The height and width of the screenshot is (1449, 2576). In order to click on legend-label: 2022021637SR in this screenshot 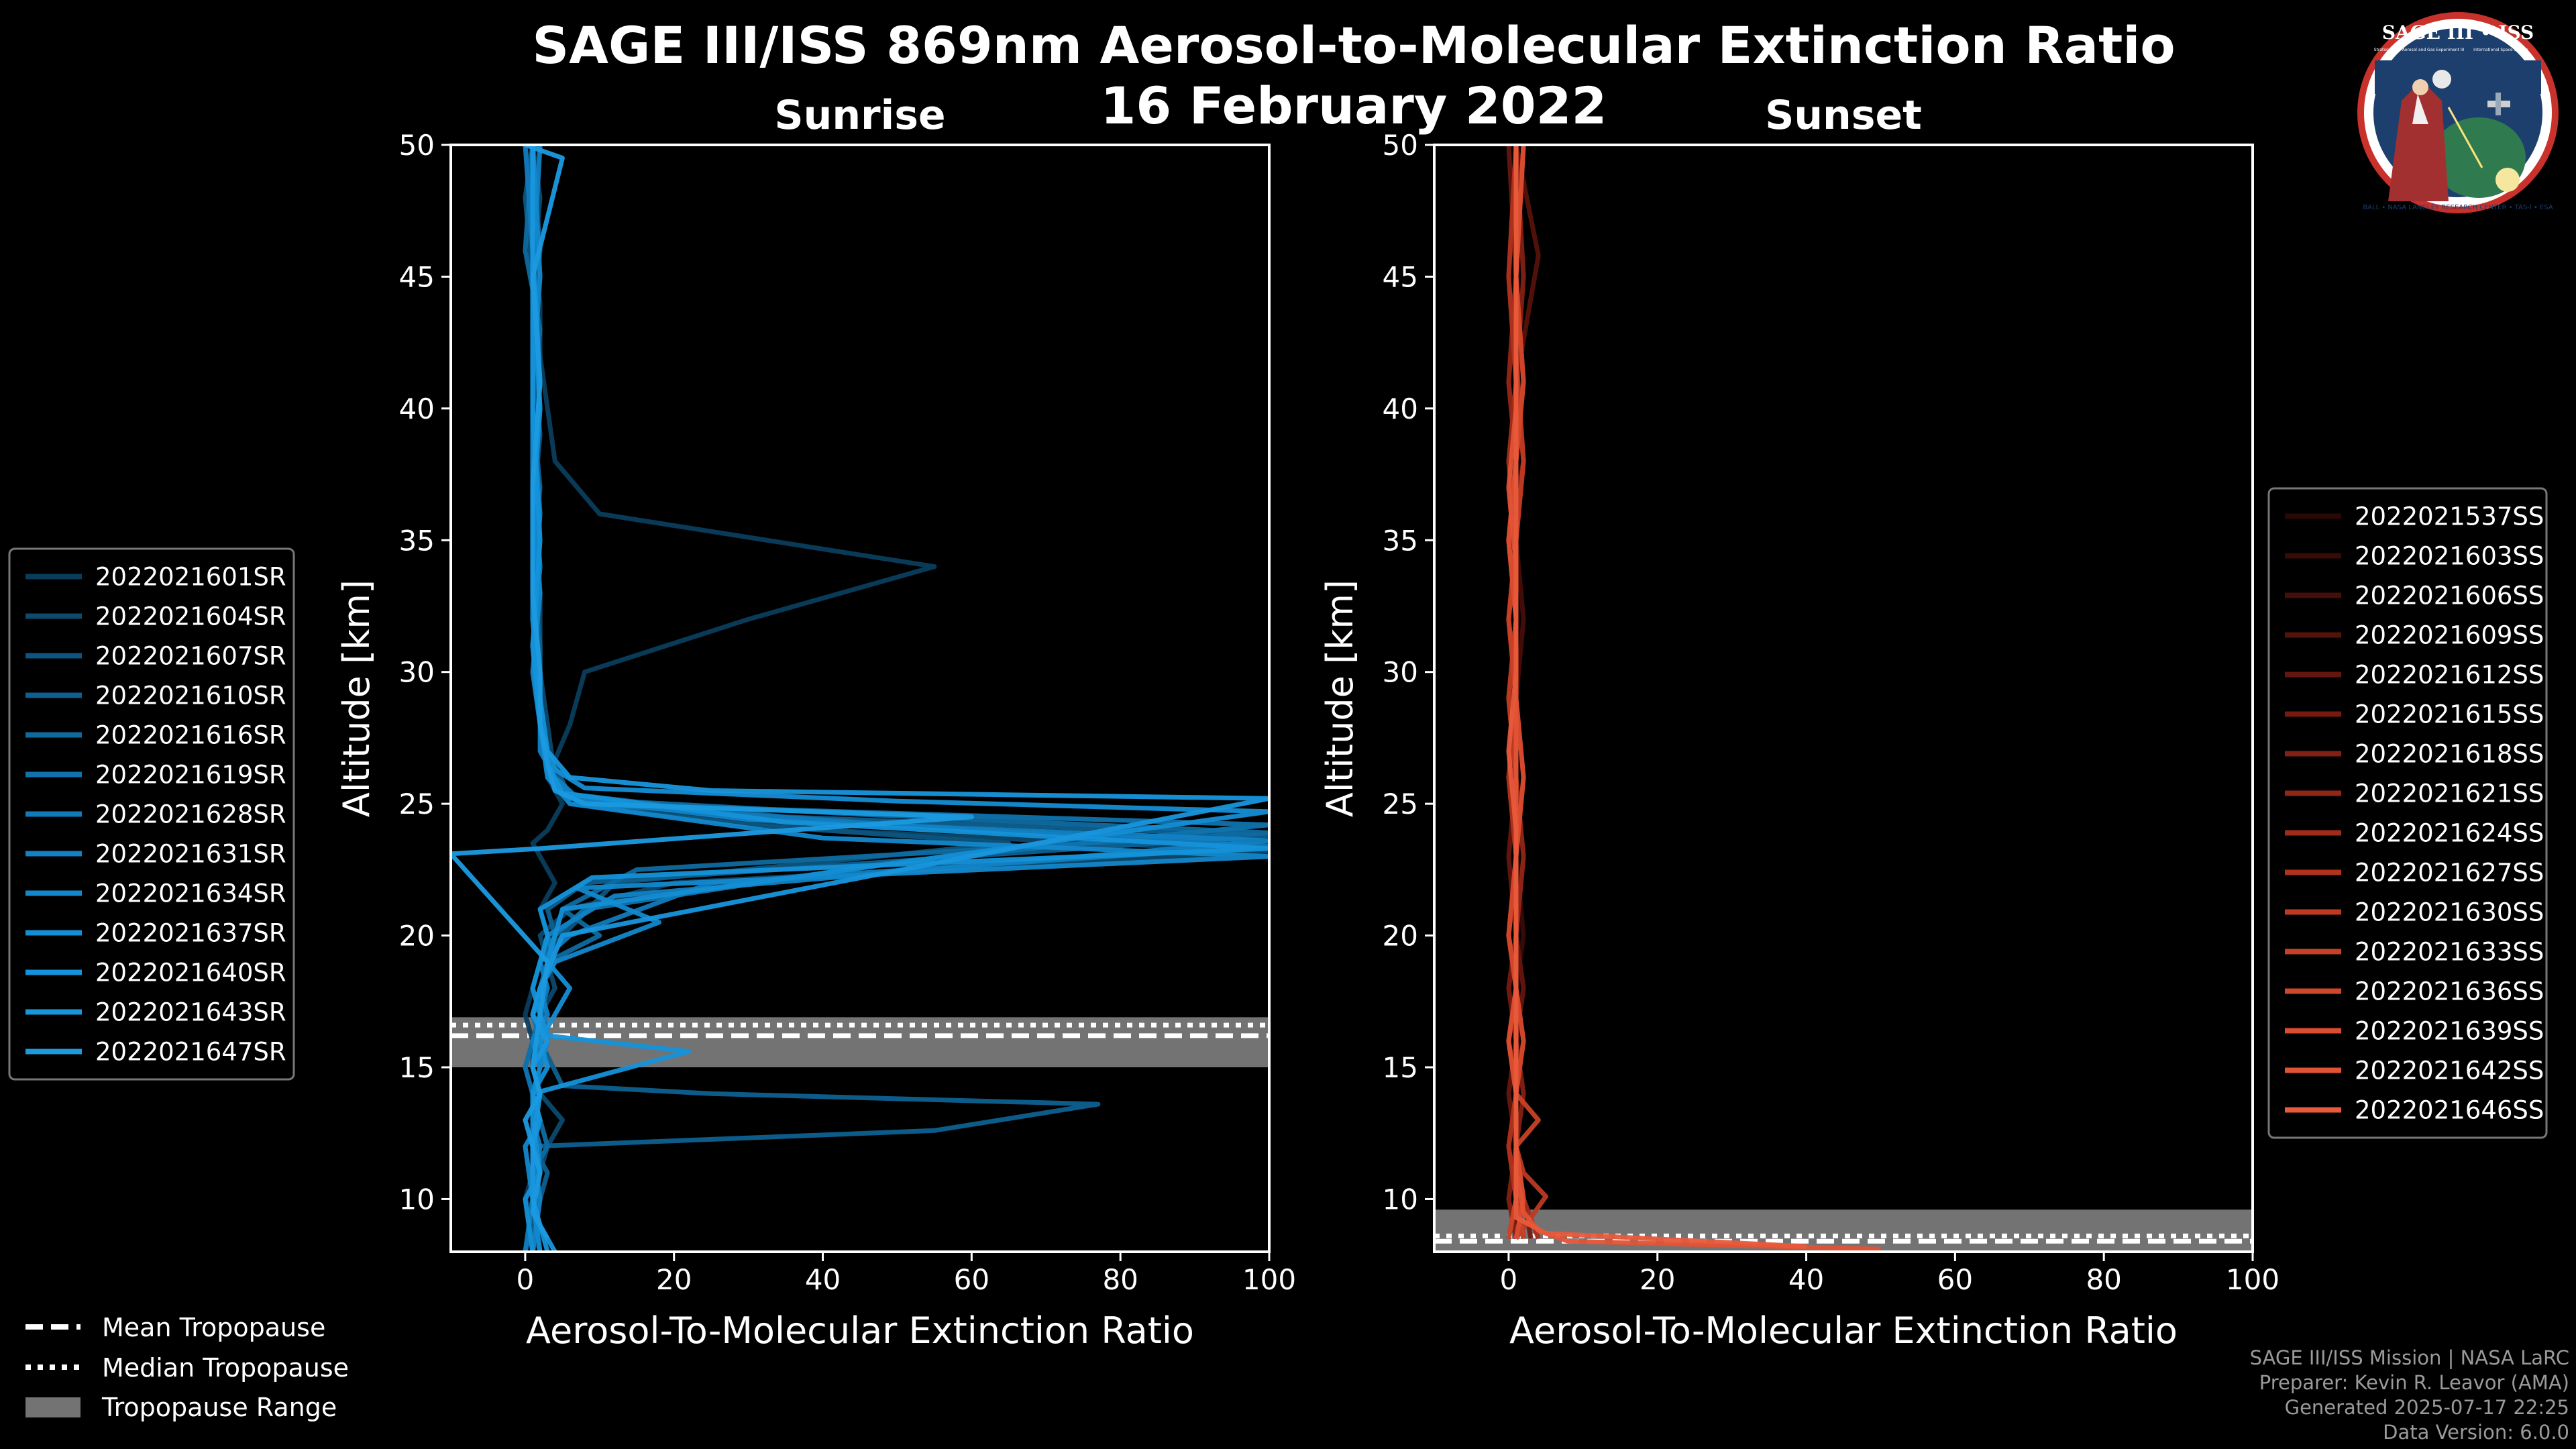, I will do `click(190, 933)`.